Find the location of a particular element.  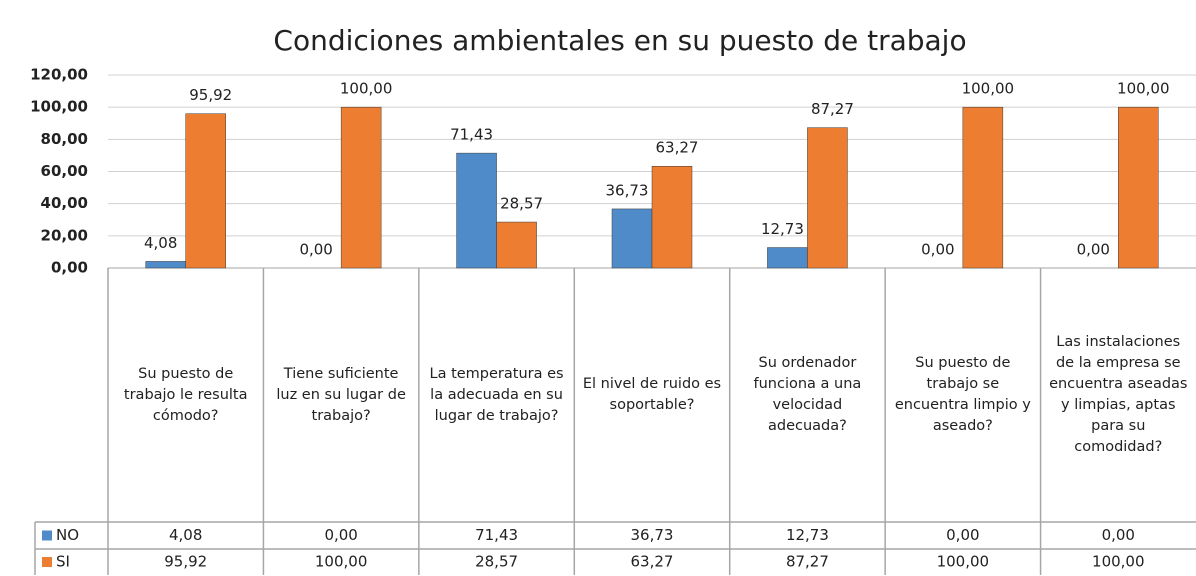

data-label: 95,92 is located at coordinates (210, 95).